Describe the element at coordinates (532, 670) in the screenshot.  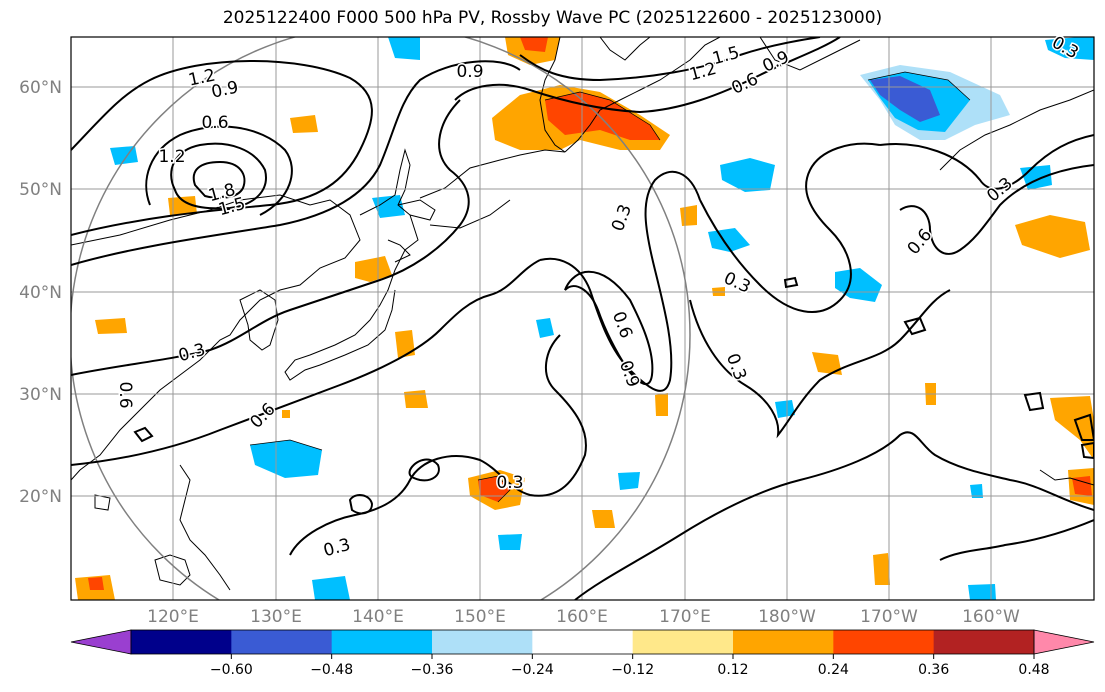
I see `colorbar-tick-label: −0.24` at that location.